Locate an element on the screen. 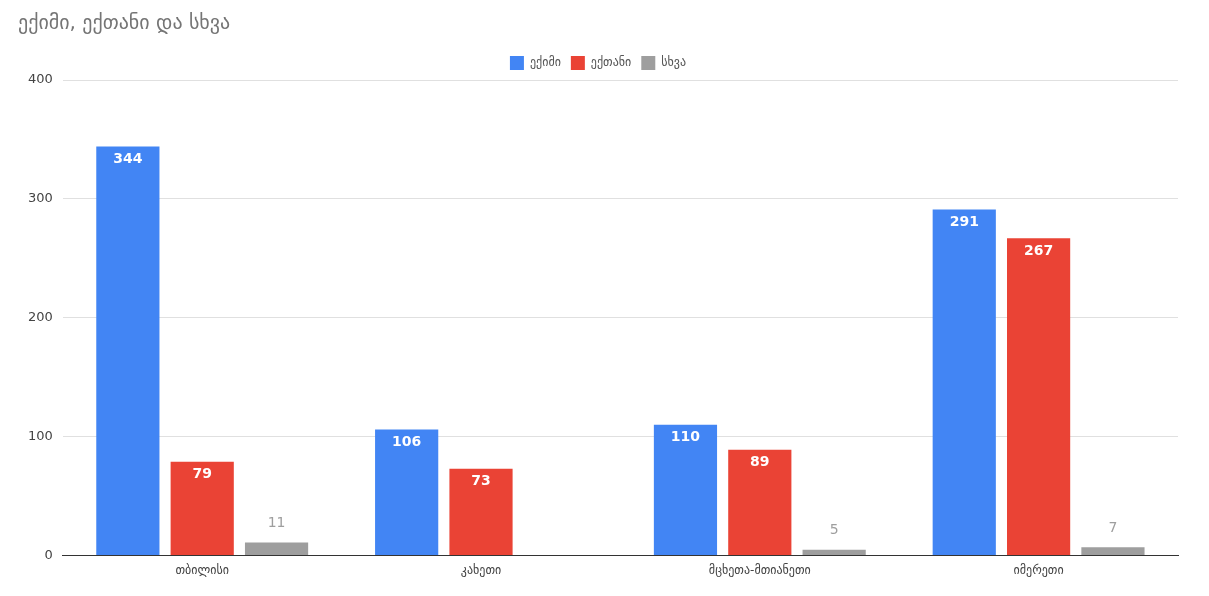  data-label: 79 is located at coordinates (202, 473).